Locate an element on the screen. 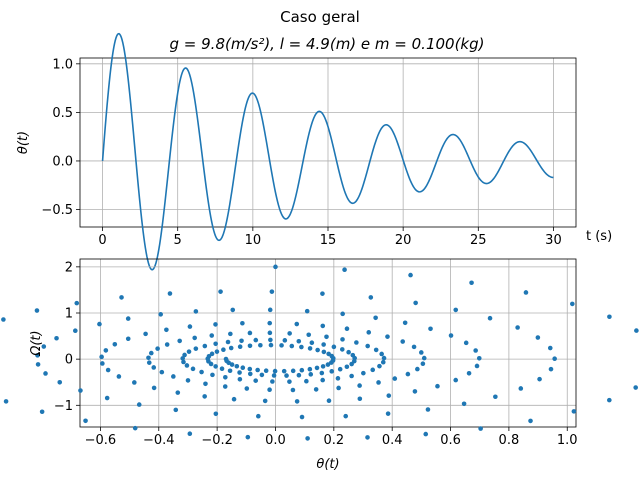 The width and height of the screenshot is (640, 480). x-axis-label: t (s) is located at coordinates (599, 236).